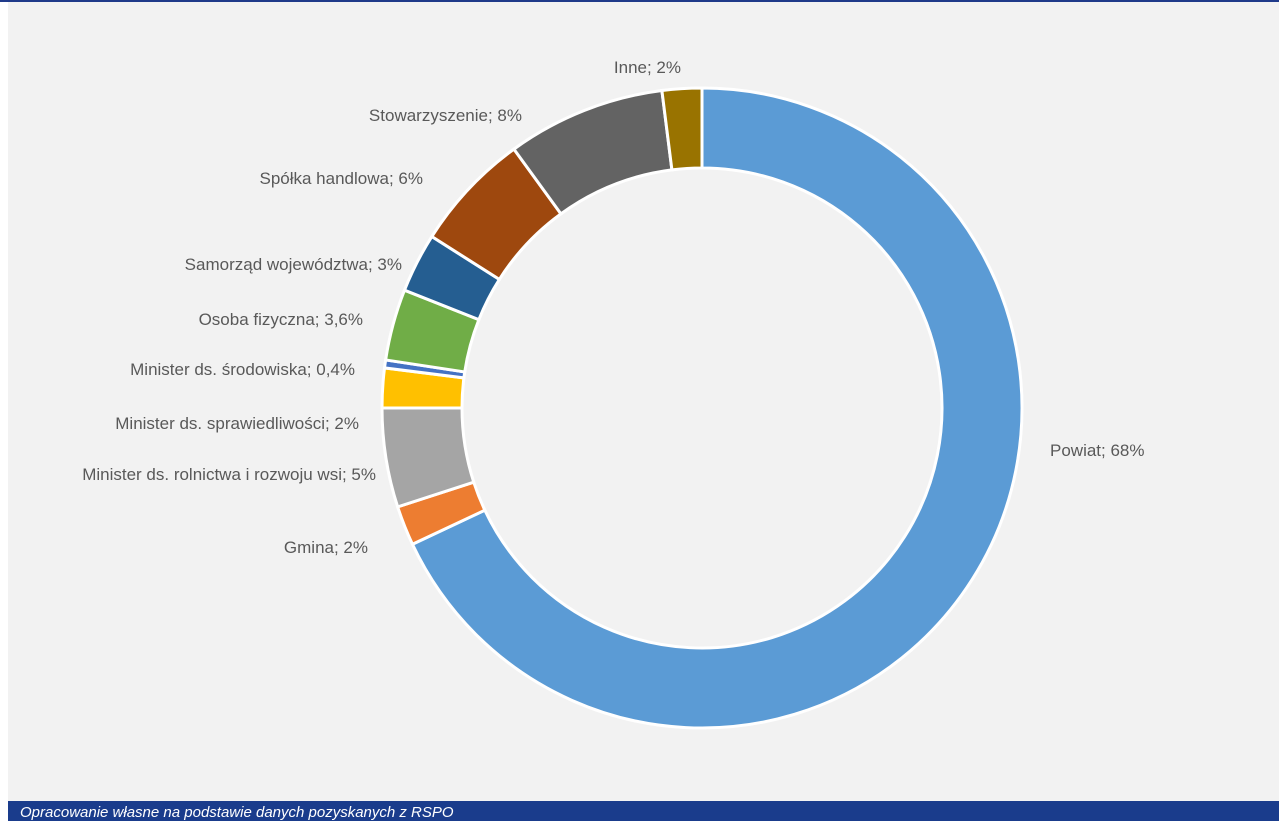  What do you see at coordinates (647, 67) in the screenshot?
I see `data-label: Inne; 2%` at bounding box center [647, 67].